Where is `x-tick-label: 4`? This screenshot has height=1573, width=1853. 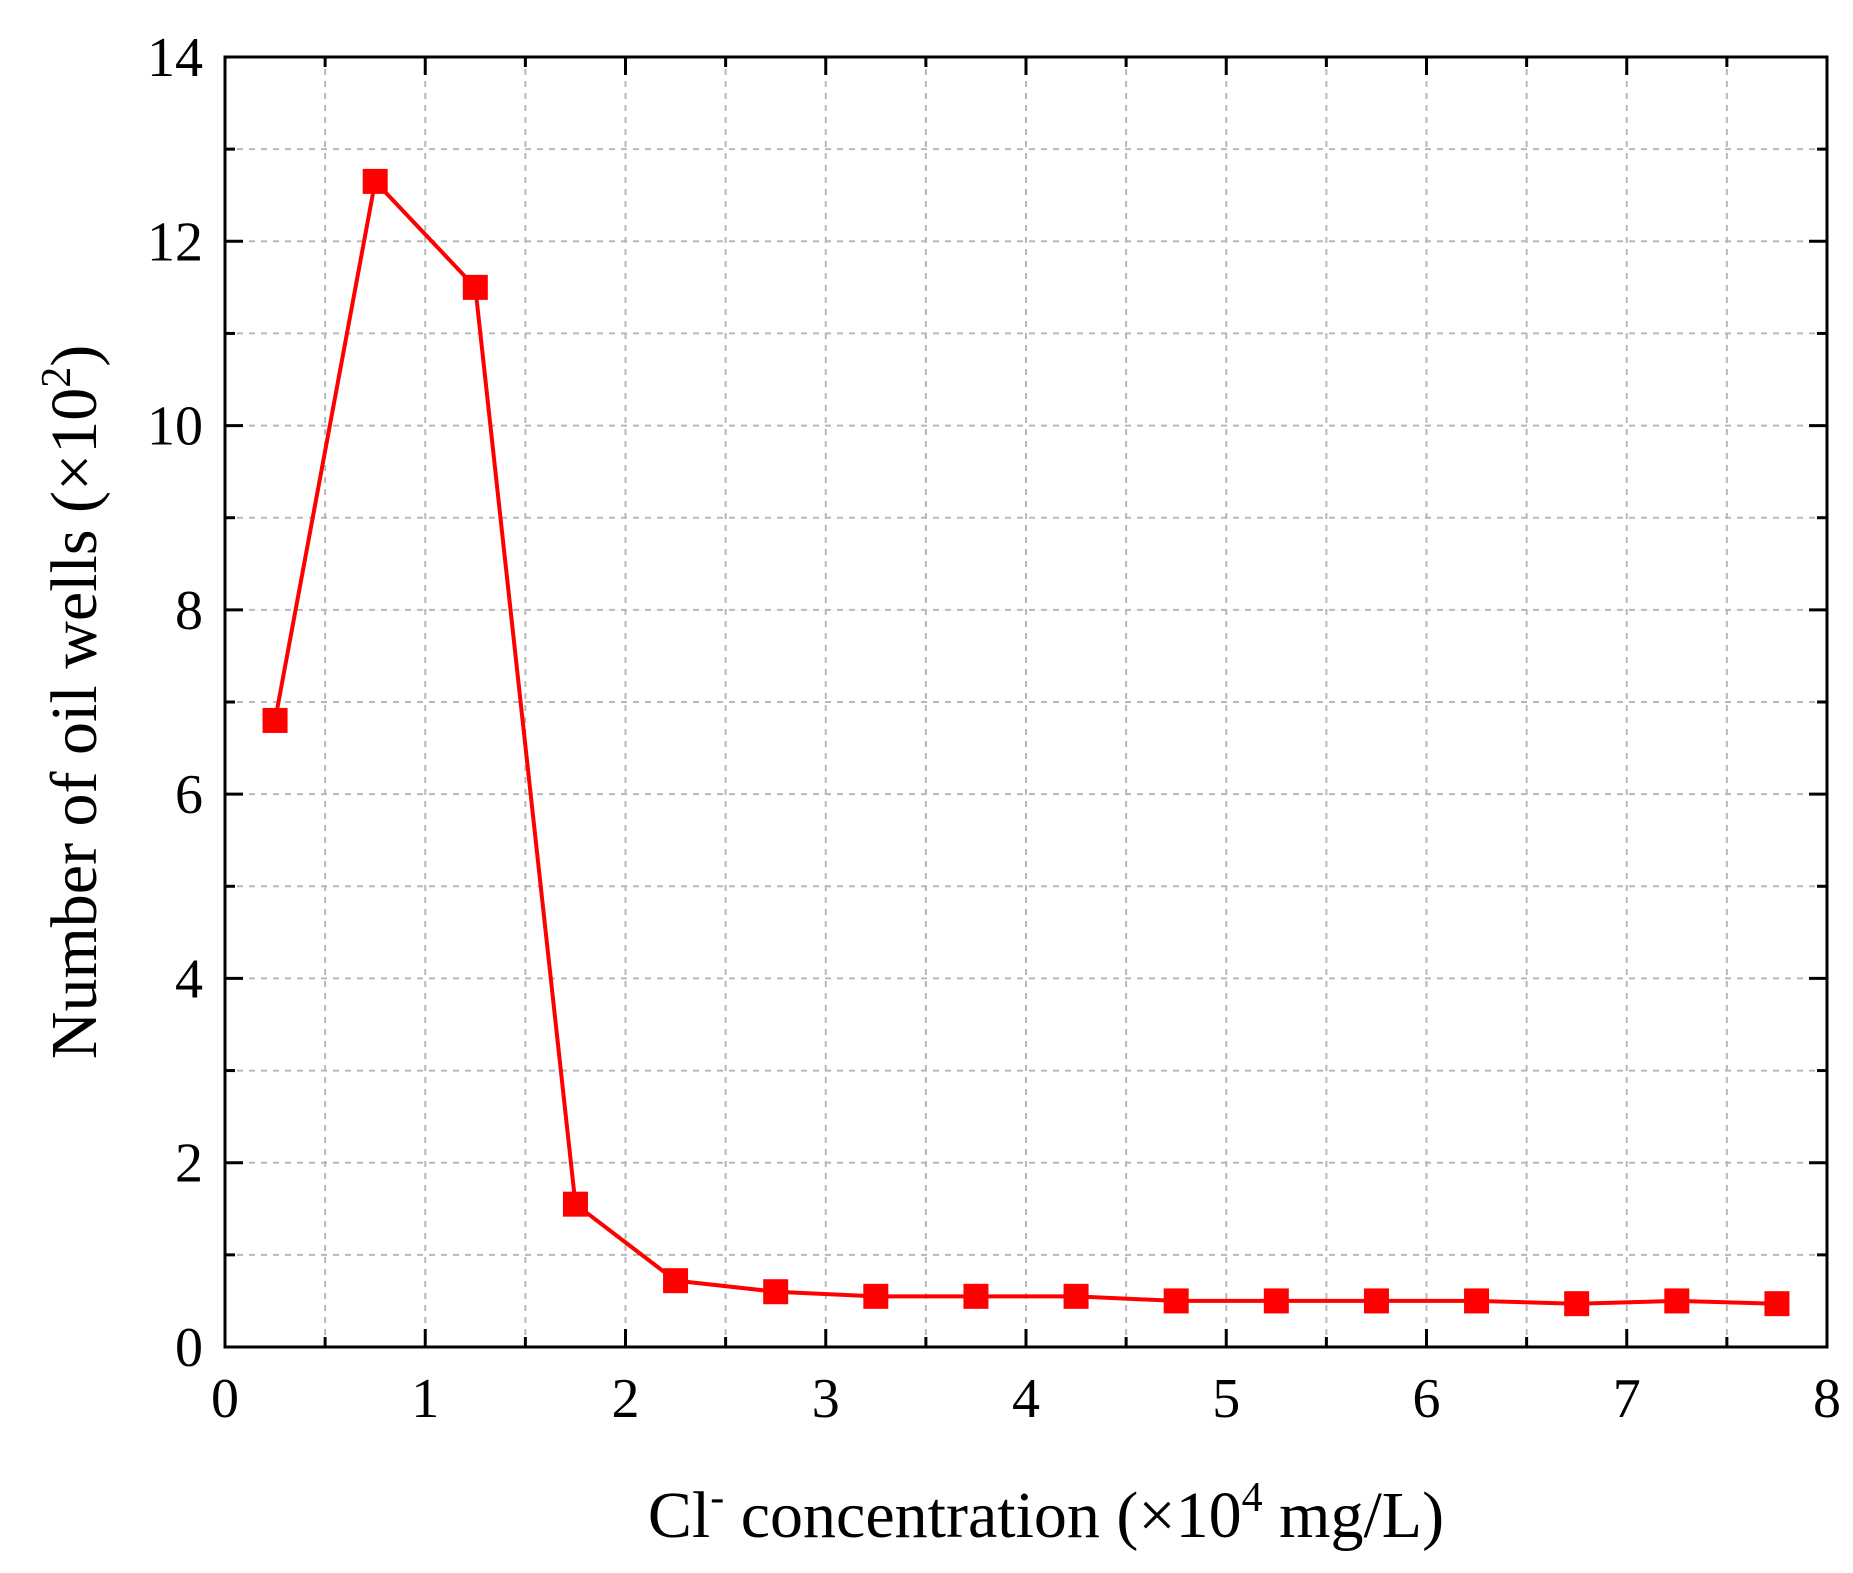
x-tick-label: 4 is located at coordinates (1026, 1399).